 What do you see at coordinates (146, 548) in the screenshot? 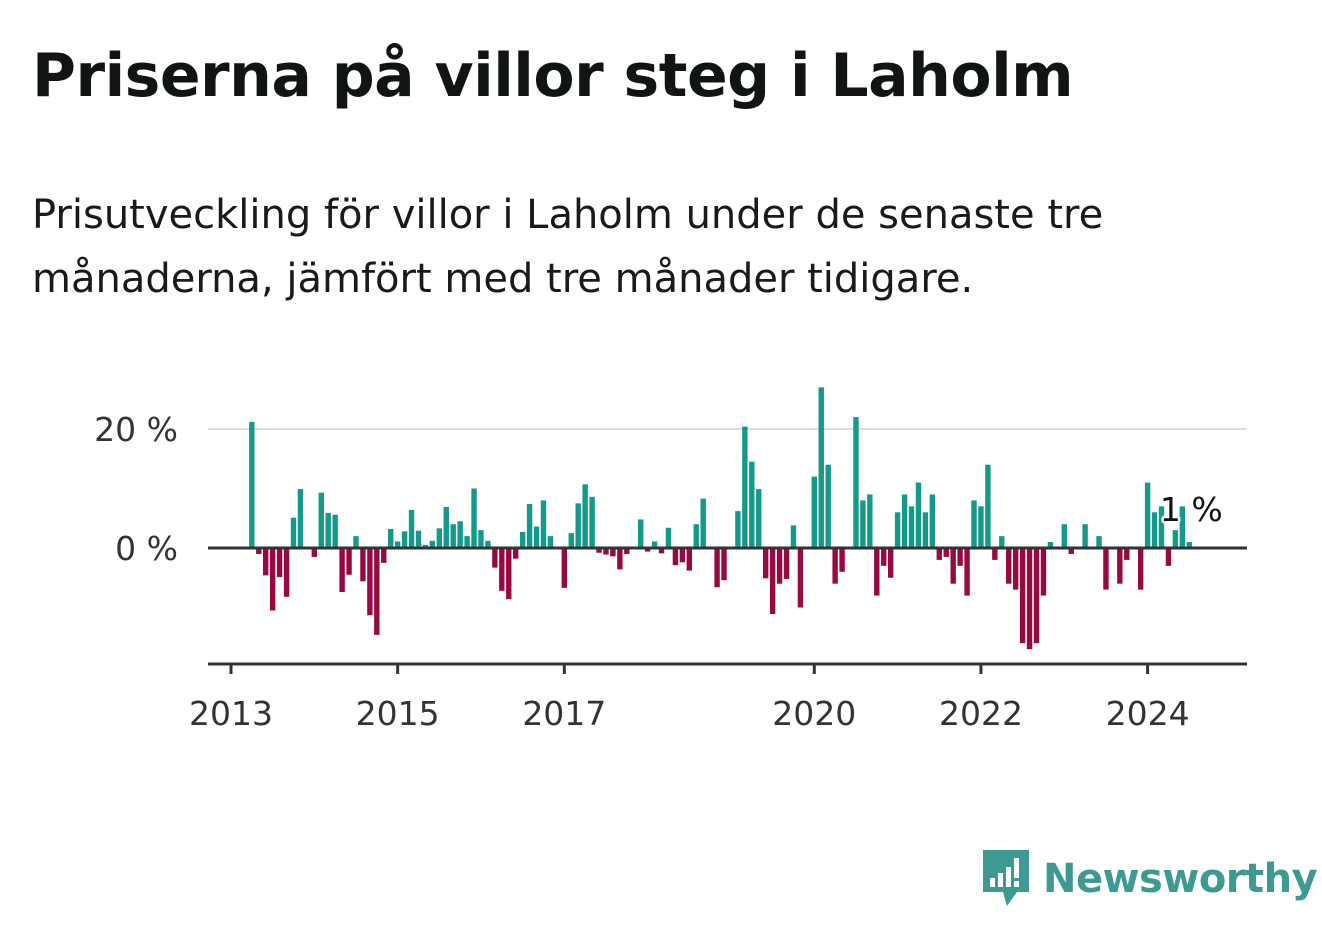
I see `y-tick-label: 0 %` at bounding box center [146, 548].